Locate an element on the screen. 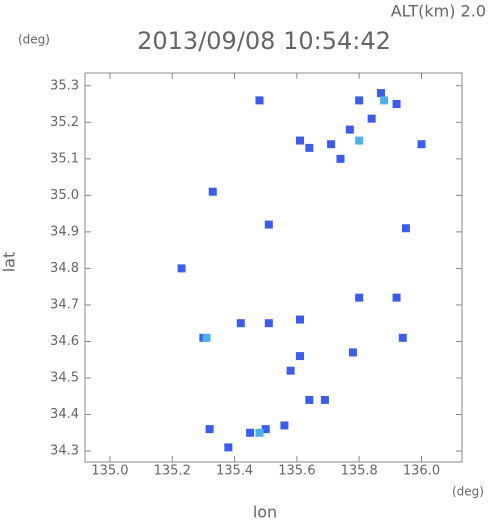 The height and width of the screenshot is (525, 491). y-tick-label: 34.5 is located at coordinates (64, 377).